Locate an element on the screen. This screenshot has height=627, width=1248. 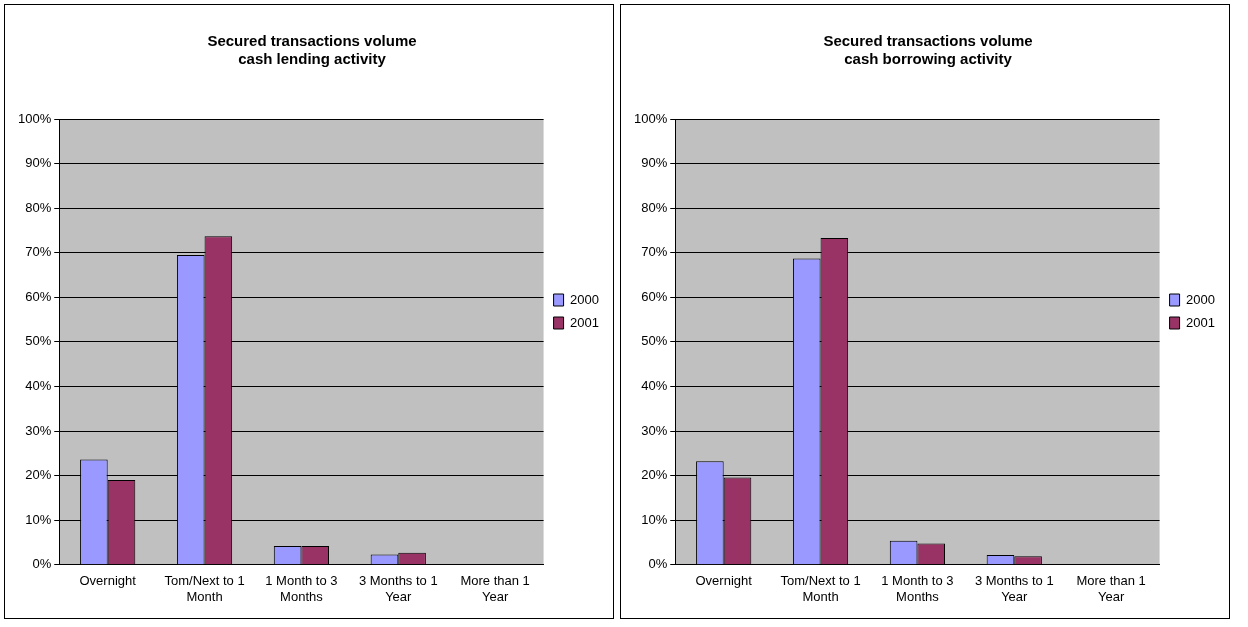
chart-title: Secured transactions volume cash lending activity is located at coordinates (312, 50).